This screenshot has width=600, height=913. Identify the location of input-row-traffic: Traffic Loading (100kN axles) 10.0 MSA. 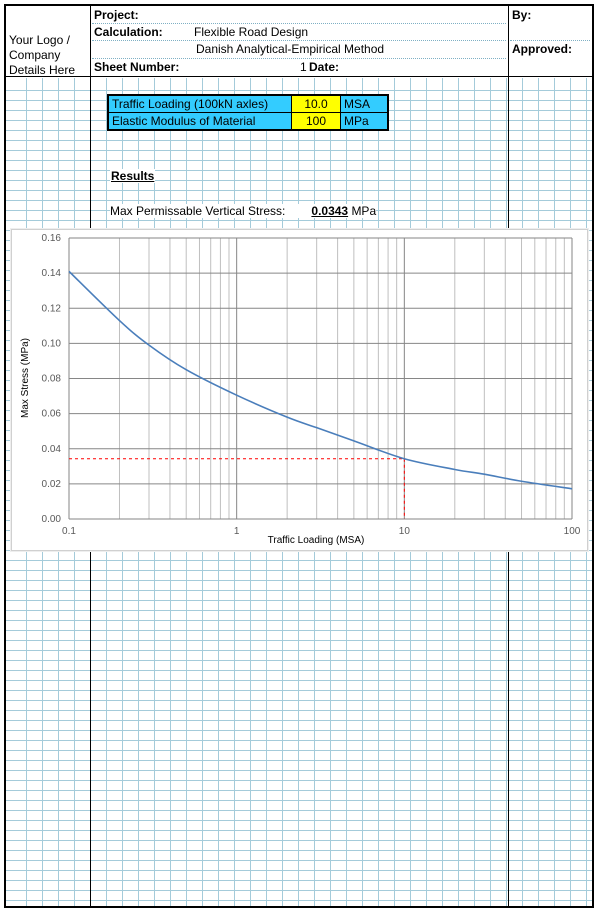
(248, 103).